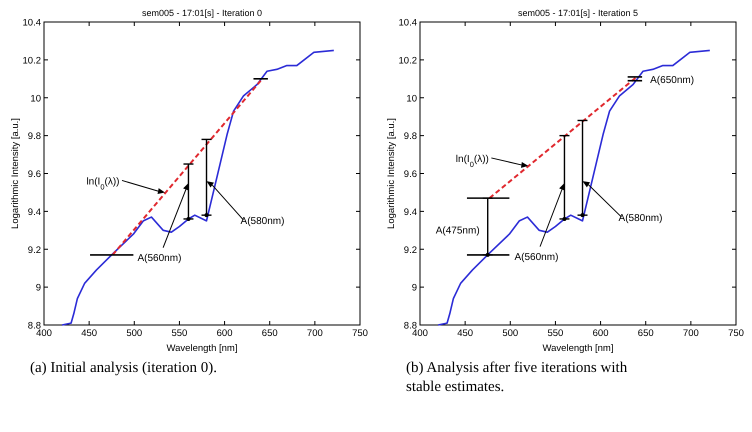  Describe the element at coordinates (517, 377) in the screenshot. I see `text: (b) Analysis after five iterations with stable estimates.` at that location.